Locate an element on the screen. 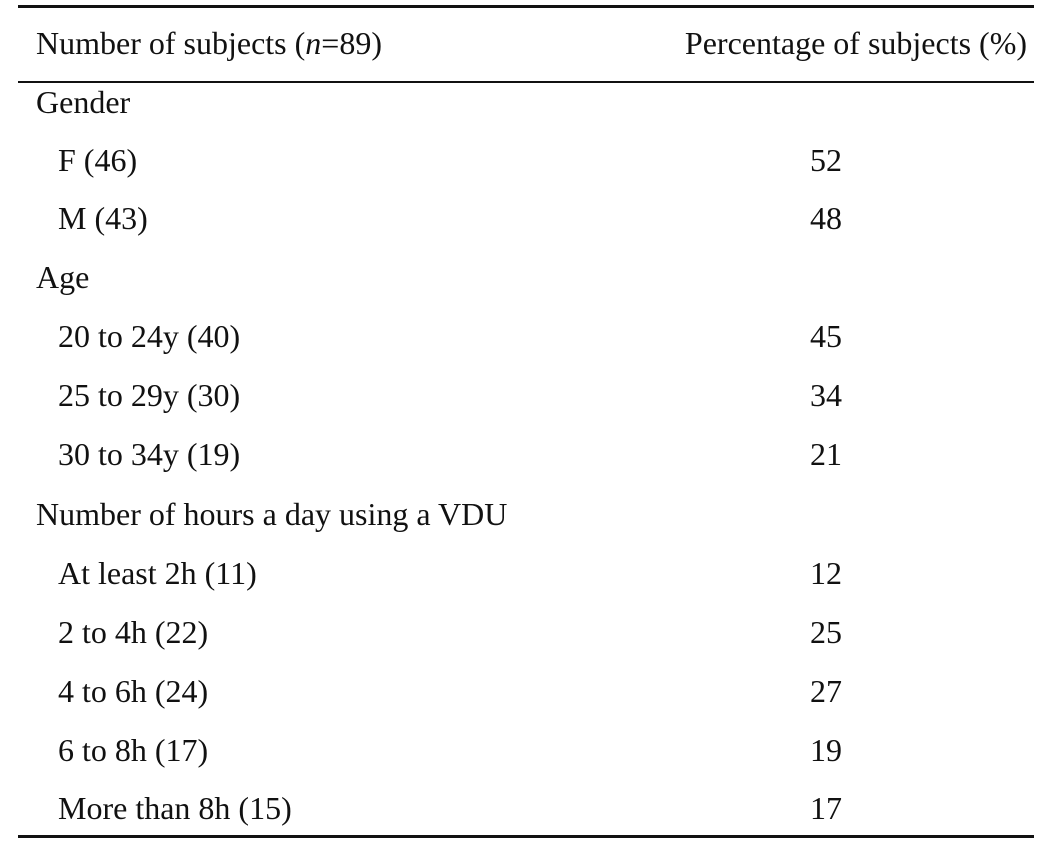 This screenshot has width=1053, height=857. row-value: 17 is located at coordinates (826, 808).